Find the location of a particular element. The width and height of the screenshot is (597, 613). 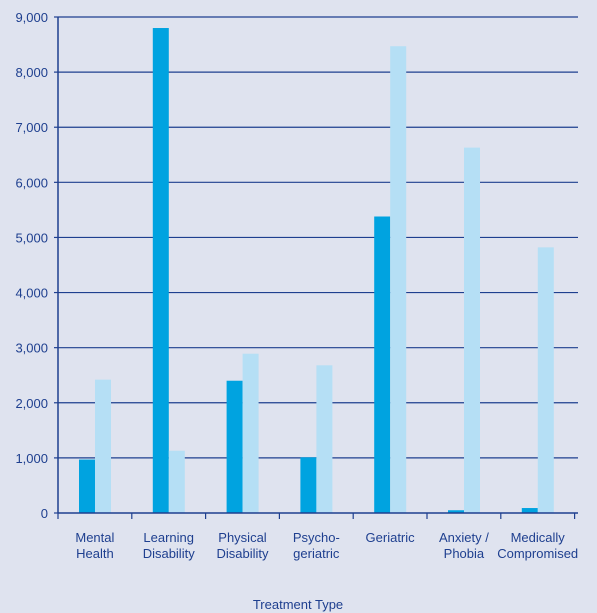

y-tick-label: 2,000 is located at coordinates (31, 403).